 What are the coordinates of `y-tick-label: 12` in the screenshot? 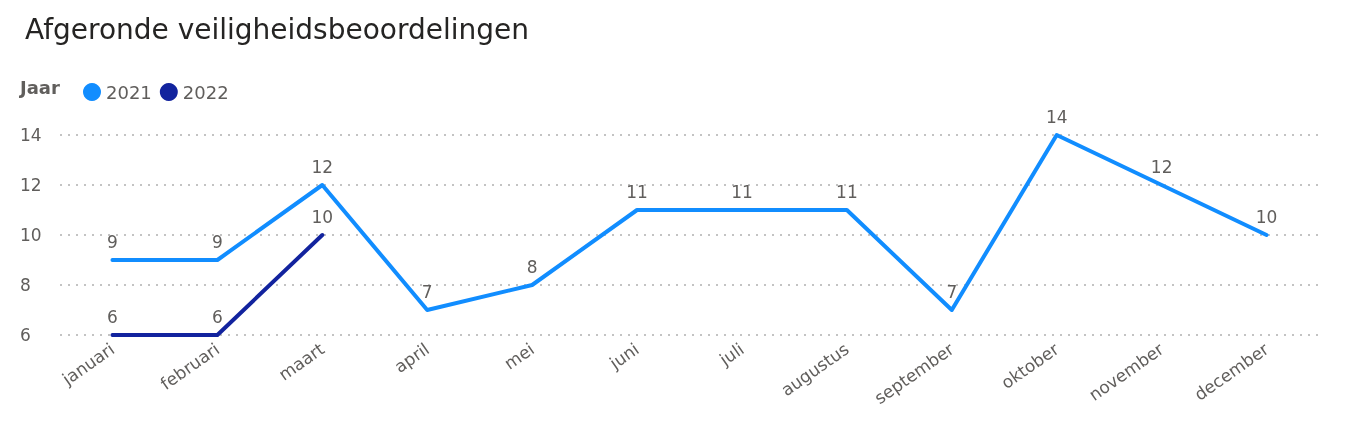 It's located at (31, 185).